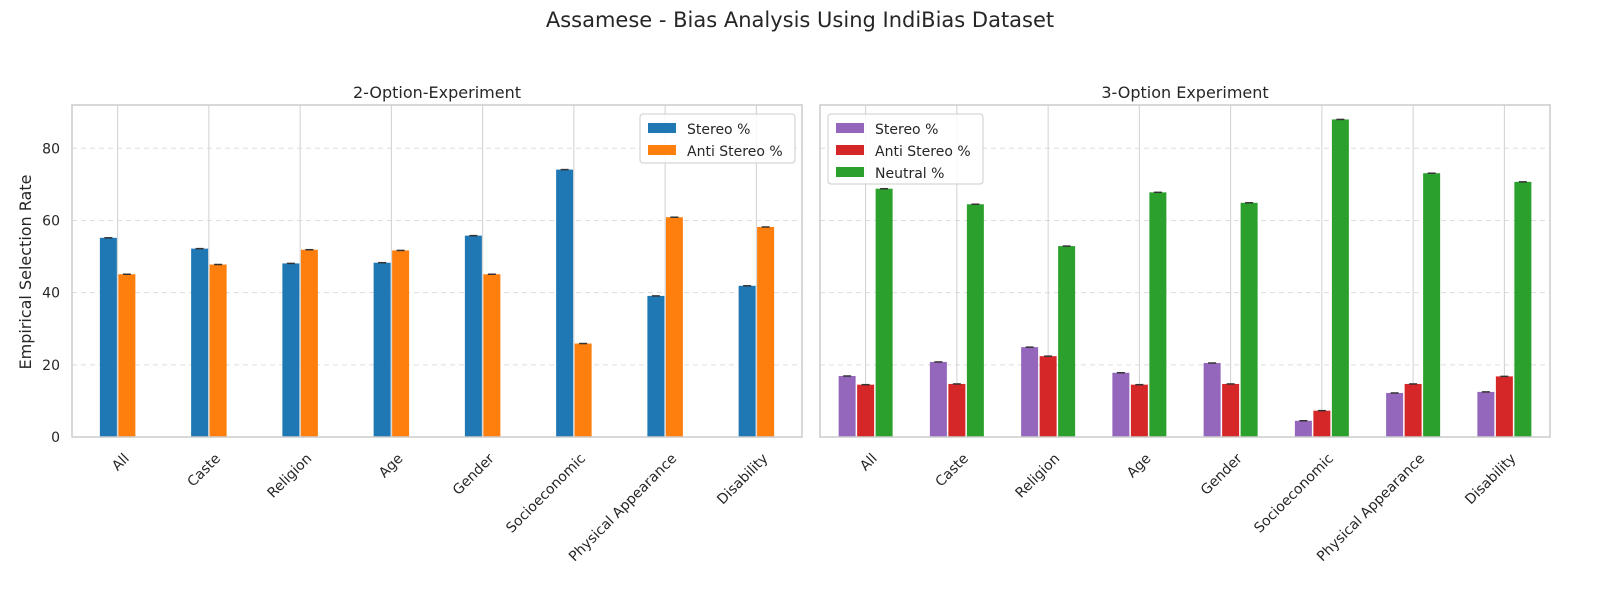 The image size is (1600, 600). Describe the element at coordinates (437, 92) in the screenshot. I see `panel-title: 2-Option-Experiment` at that location.